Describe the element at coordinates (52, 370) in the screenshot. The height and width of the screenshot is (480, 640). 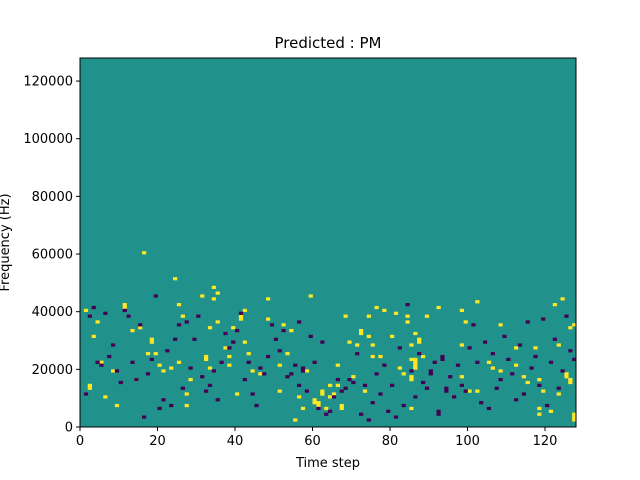
I see `y-tick-label: 20000` at that location.